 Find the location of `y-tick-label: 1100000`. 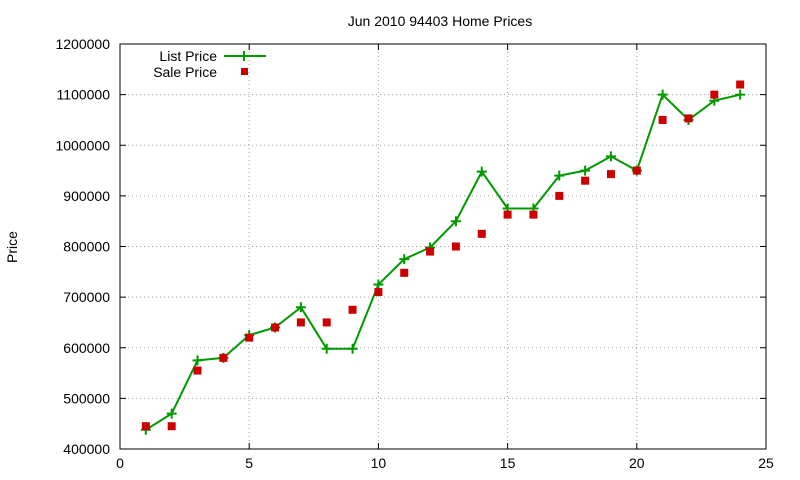

y-tick-label: 1100000 is located at coordinates (84, 95).